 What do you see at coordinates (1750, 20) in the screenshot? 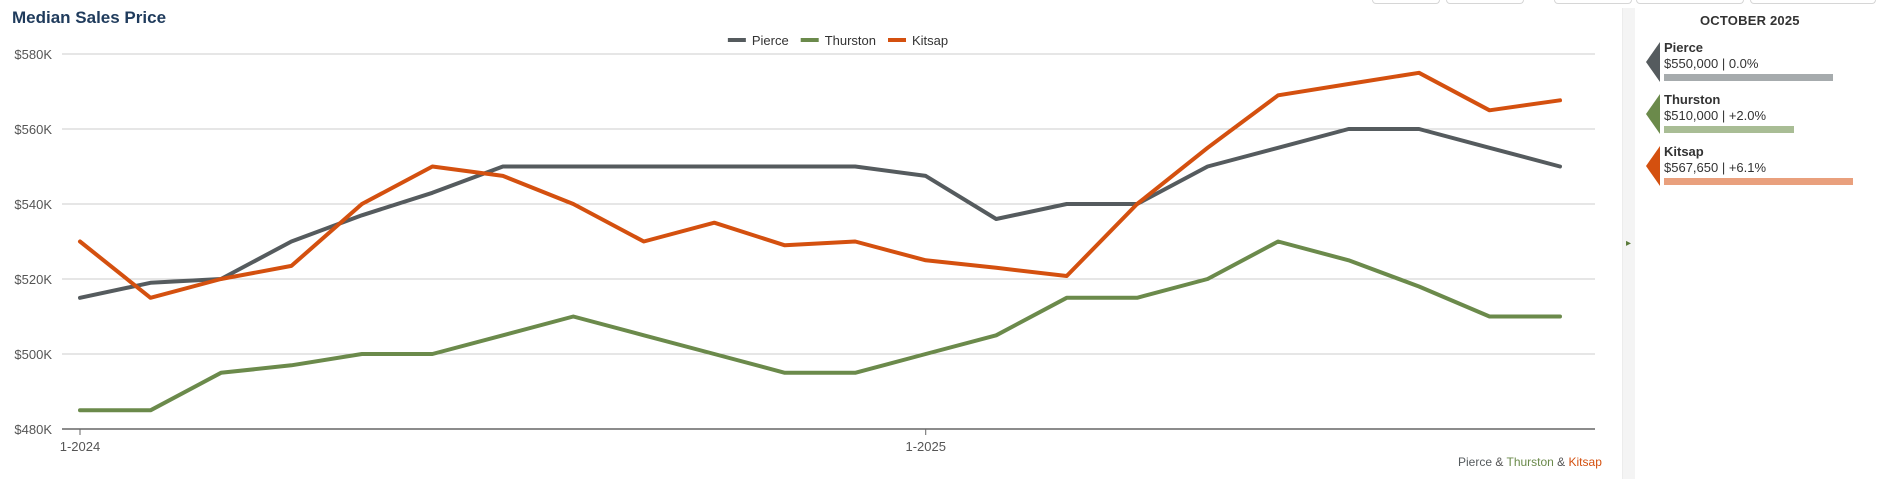
I see `period-label: OCTOBER 2025` at bounding box center [1750, 20].